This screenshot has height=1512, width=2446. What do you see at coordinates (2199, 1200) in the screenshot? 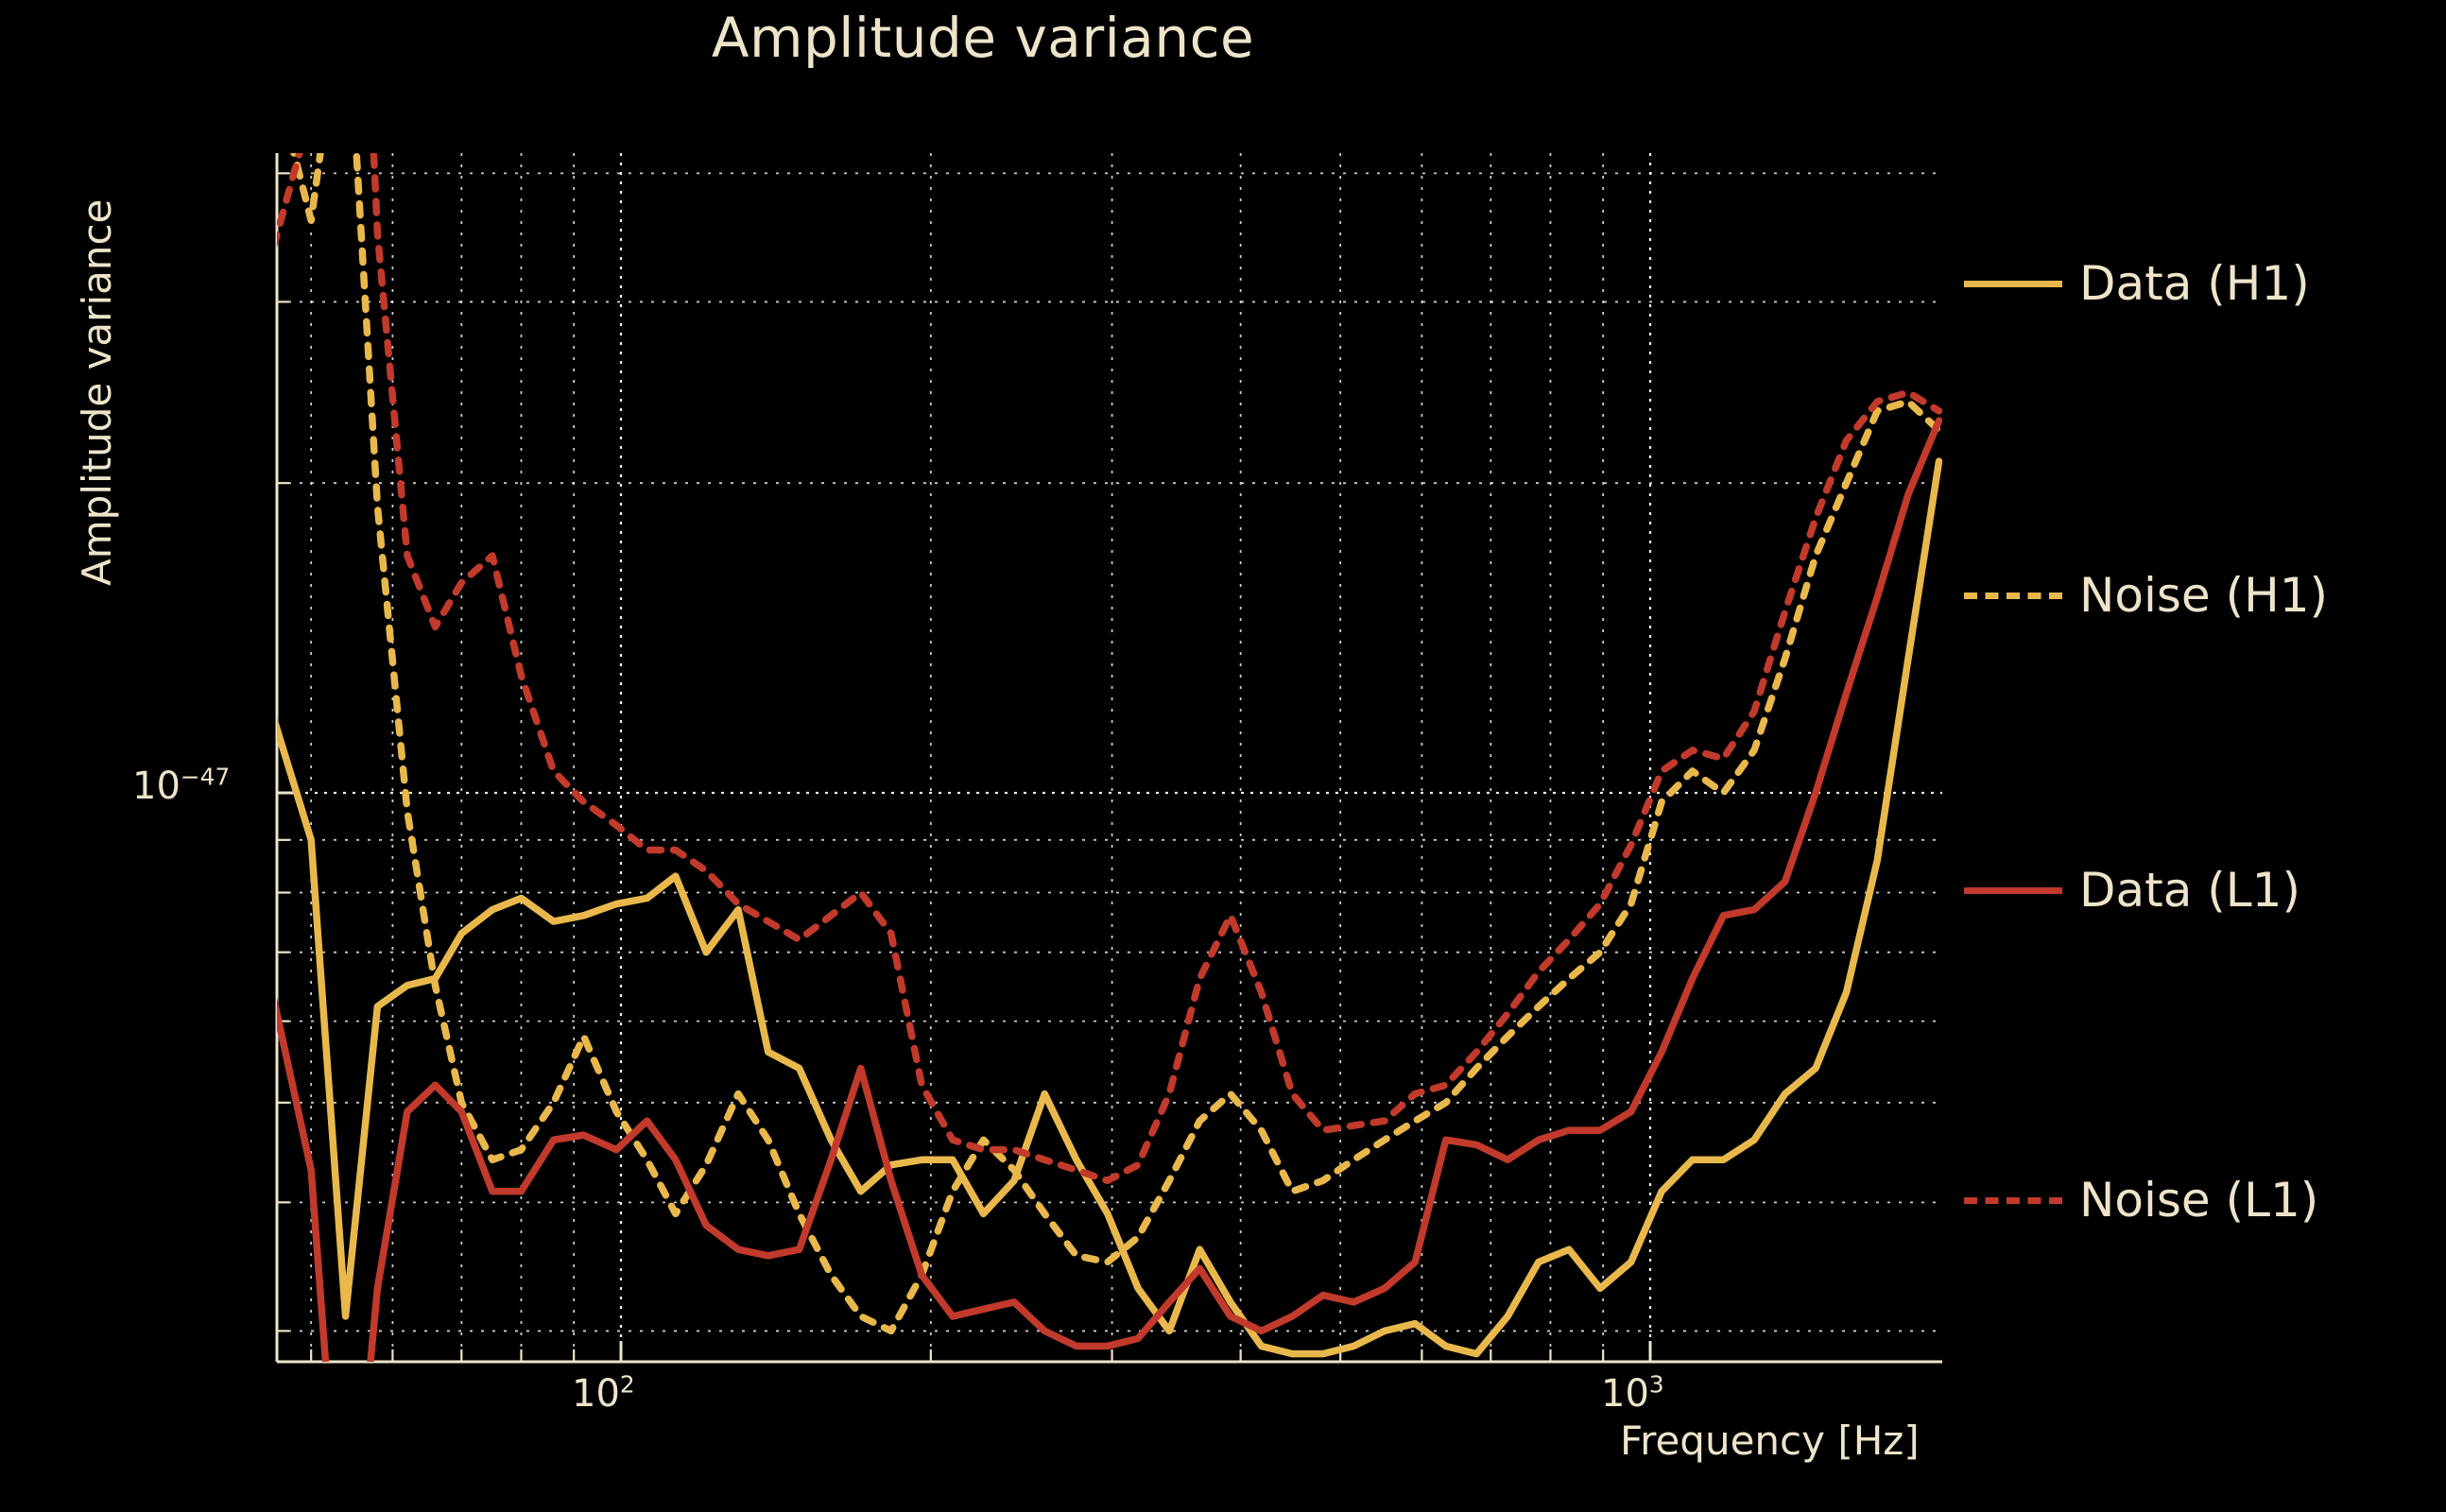
I see `legend-label: Noise (L1)` at bounding box center [2199, 1200].